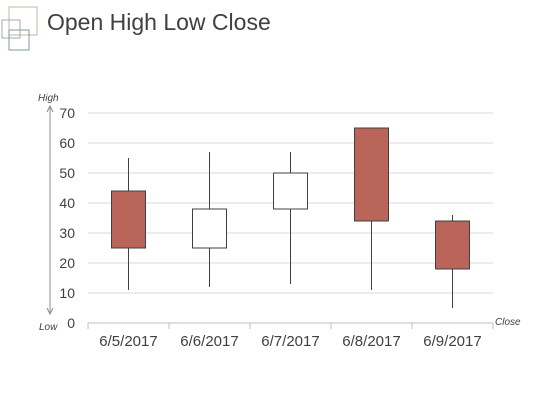 This screenshot has width=560, height=420. I want to click on x-tick-label: 6/7/2017, so click(290, 341).